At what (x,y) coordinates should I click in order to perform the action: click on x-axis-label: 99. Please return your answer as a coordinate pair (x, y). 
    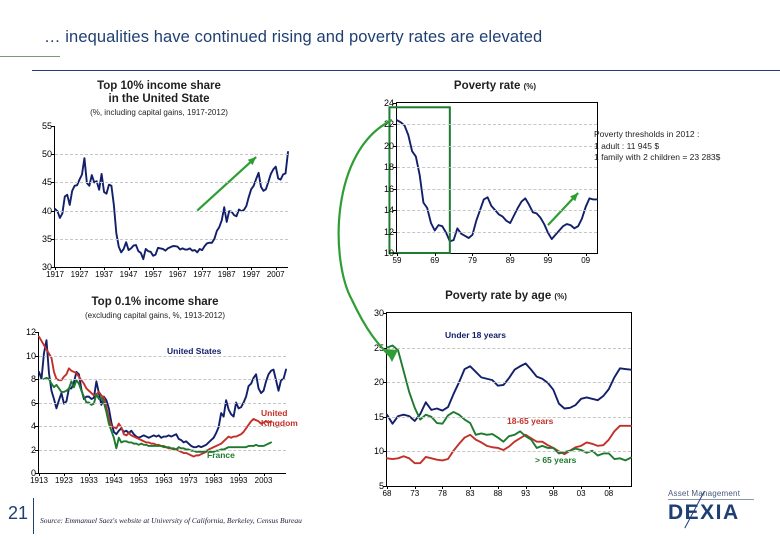
    Looking at the image, I should click on (548, 260).